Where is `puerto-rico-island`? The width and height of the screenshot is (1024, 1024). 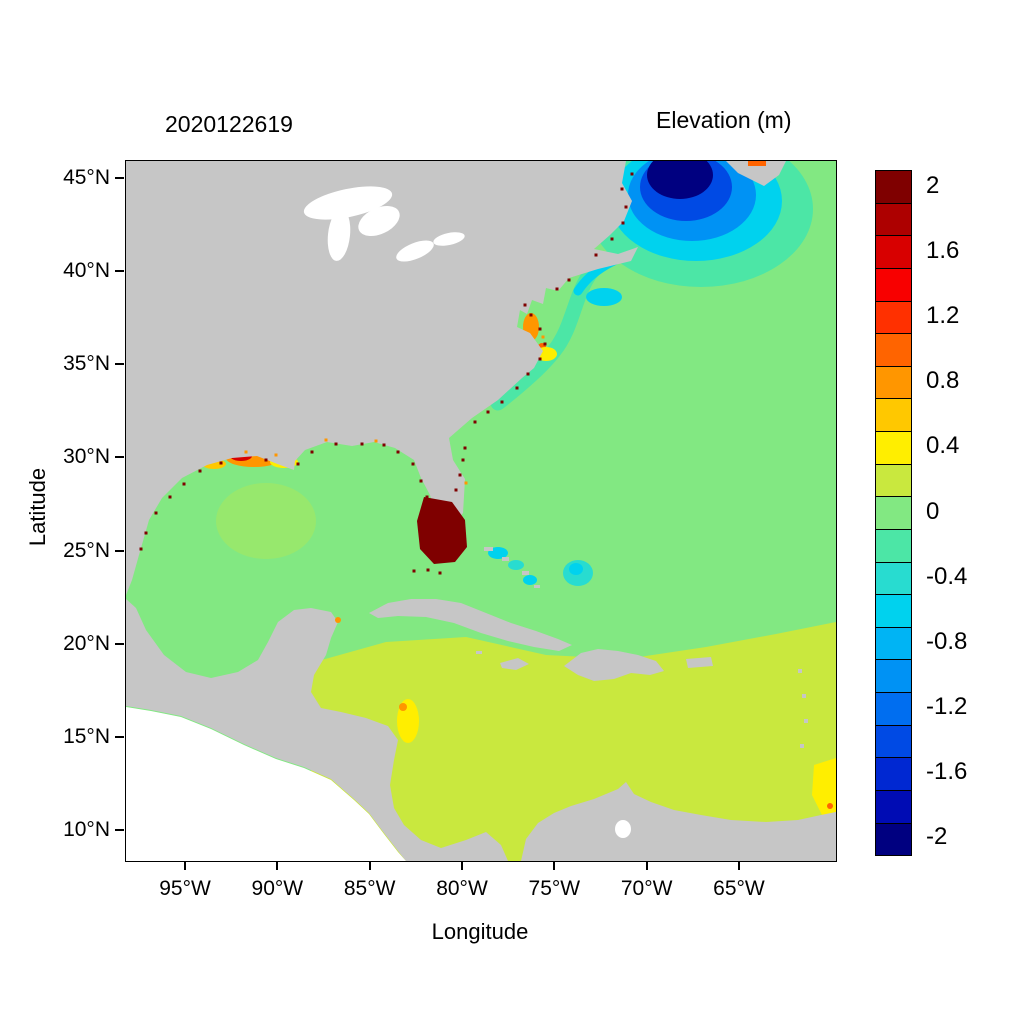
puerto-rico-island is located at coordinates (699, 662).